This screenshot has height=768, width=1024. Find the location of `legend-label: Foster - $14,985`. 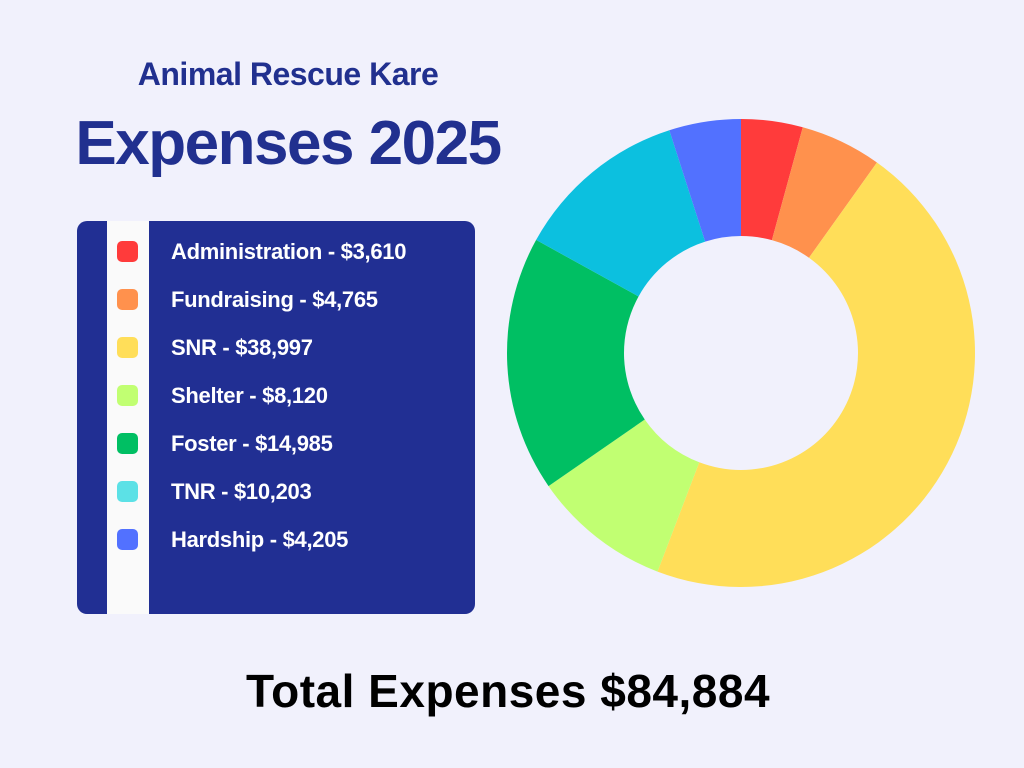

legend-label: Foster - $14,985 is located at coordinates (252, 443).